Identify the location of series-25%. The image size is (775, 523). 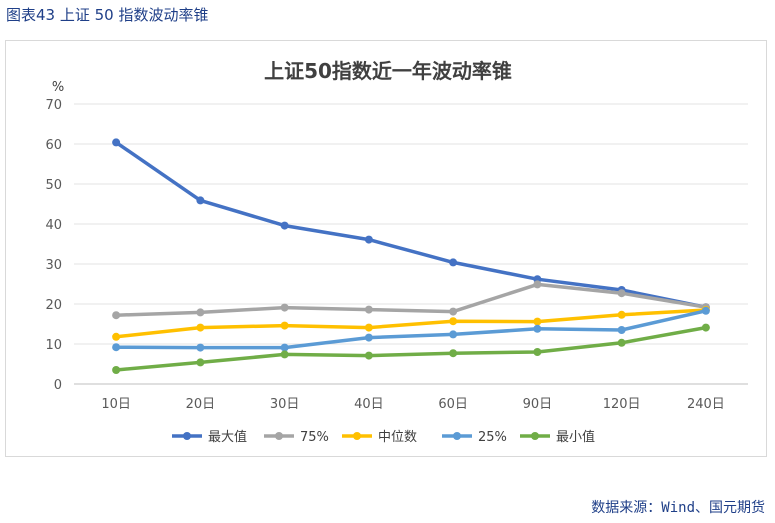
(411, 329).